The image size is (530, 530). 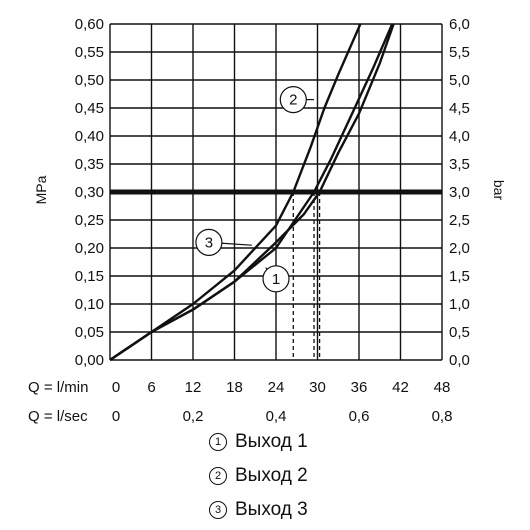 What do you see at coordinates (442, 416) in the screenshot?
I see `x-row2-tick: 0,8` at bounding box center [442, 416].